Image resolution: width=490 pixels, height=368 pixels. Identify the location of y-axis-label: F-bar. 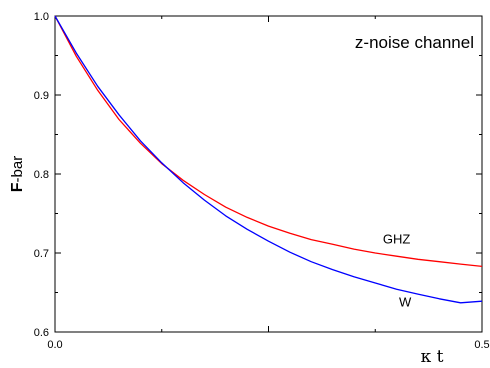
(17, 174).